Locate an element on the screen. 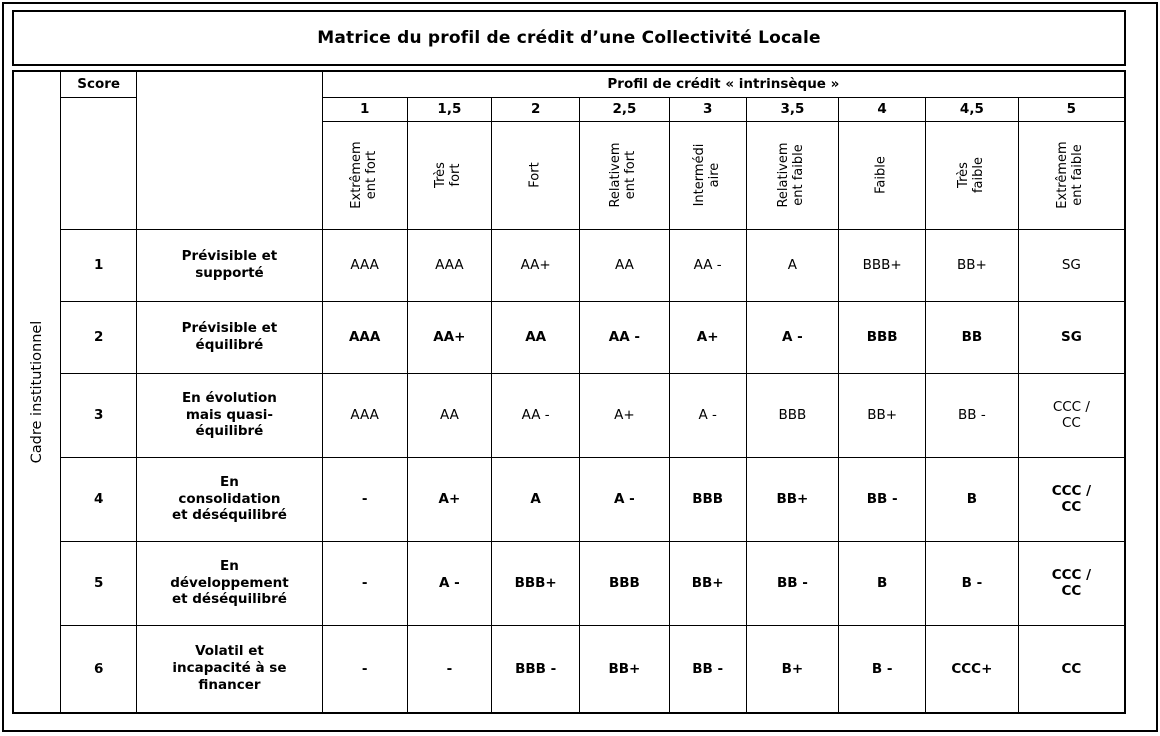  column-label-cell: Faible is located at coordinates (882, 175).